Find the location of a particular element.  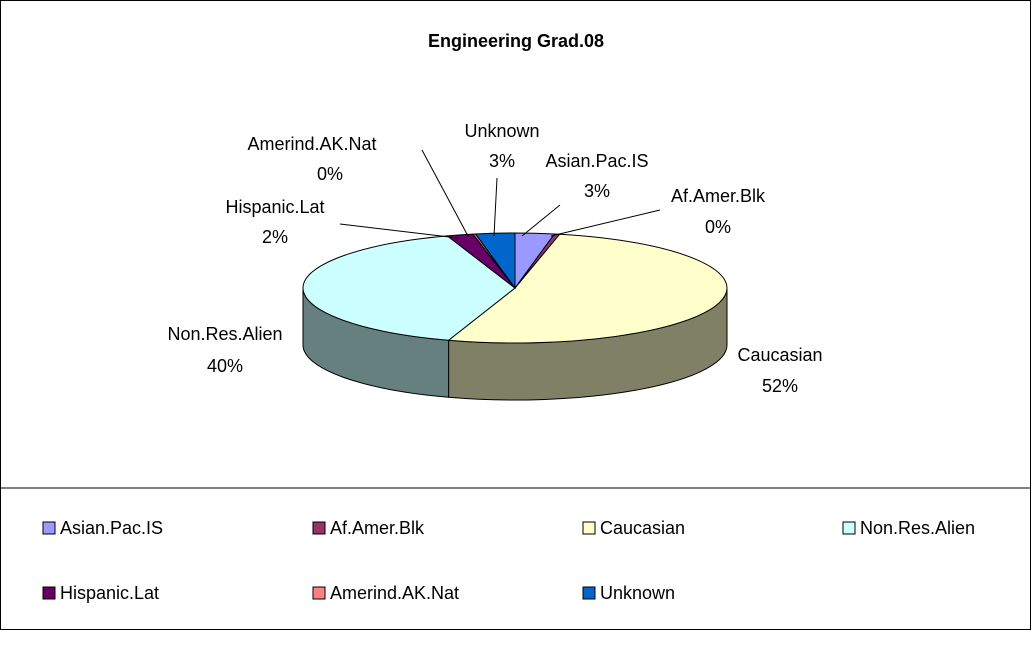

data-label-name: Non.Res.Alien is located at coordinates (224, 334).